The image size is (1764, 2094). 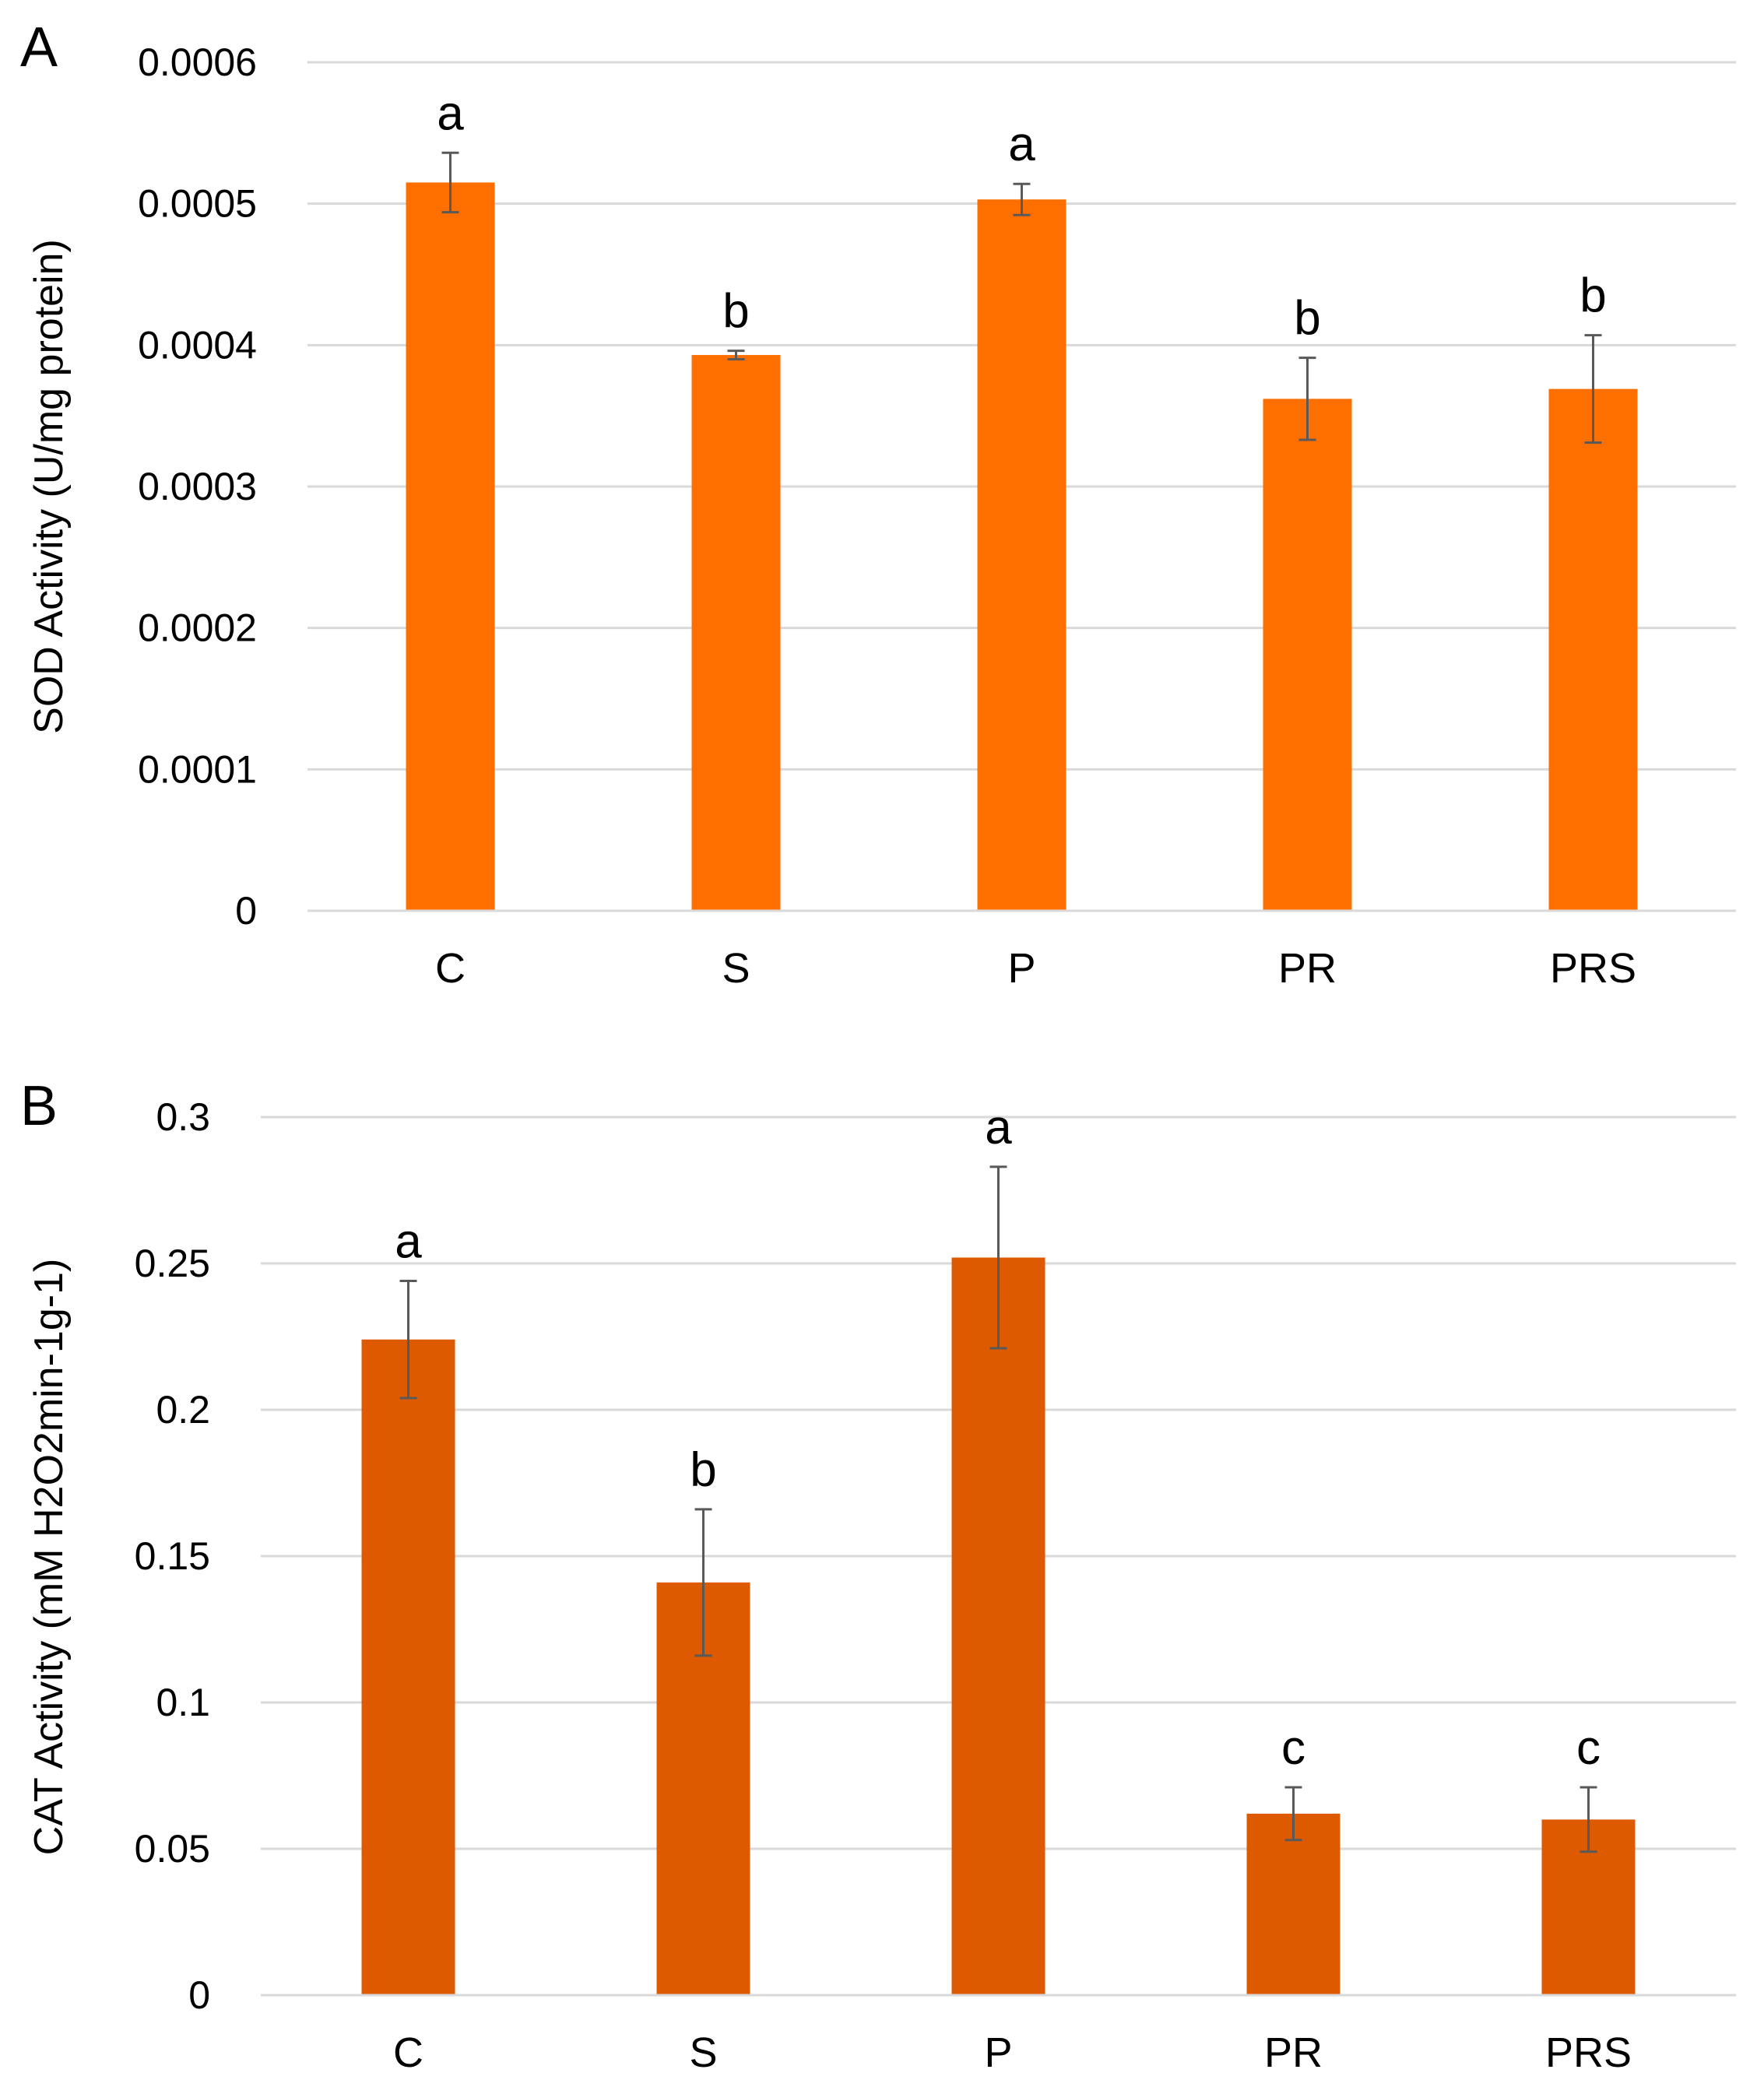 What do you see at coordinates (197, 487) in the screenshot?
I see `chart-0-y-tick-label: 0.0003` at bounding box center [197, 487].